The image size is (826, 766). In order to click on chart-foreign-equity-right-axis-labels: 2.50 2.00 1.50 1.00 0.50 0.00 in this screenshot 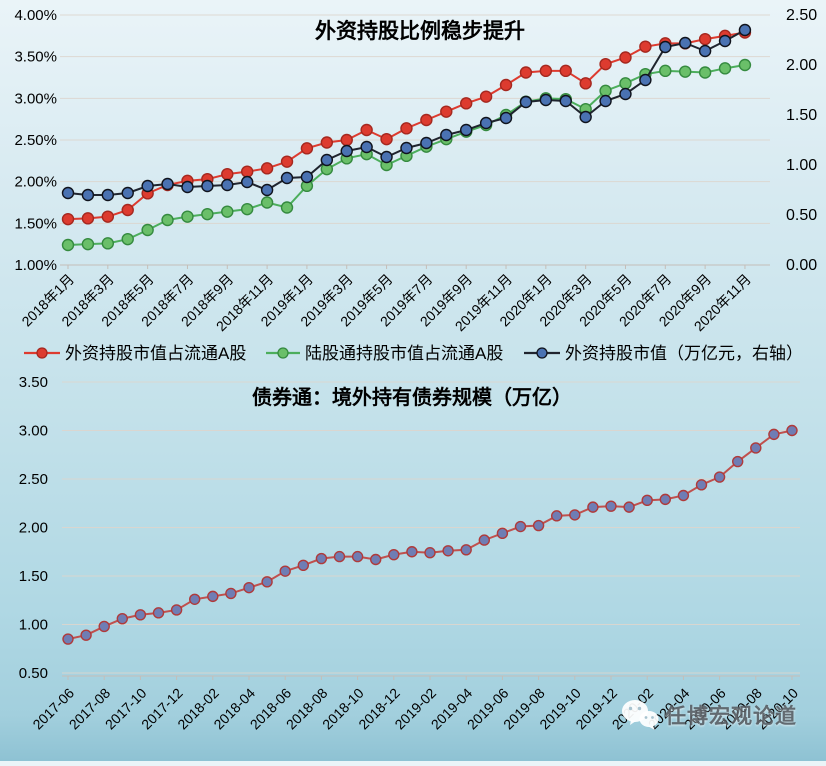, I will do `click(801, 140)`.